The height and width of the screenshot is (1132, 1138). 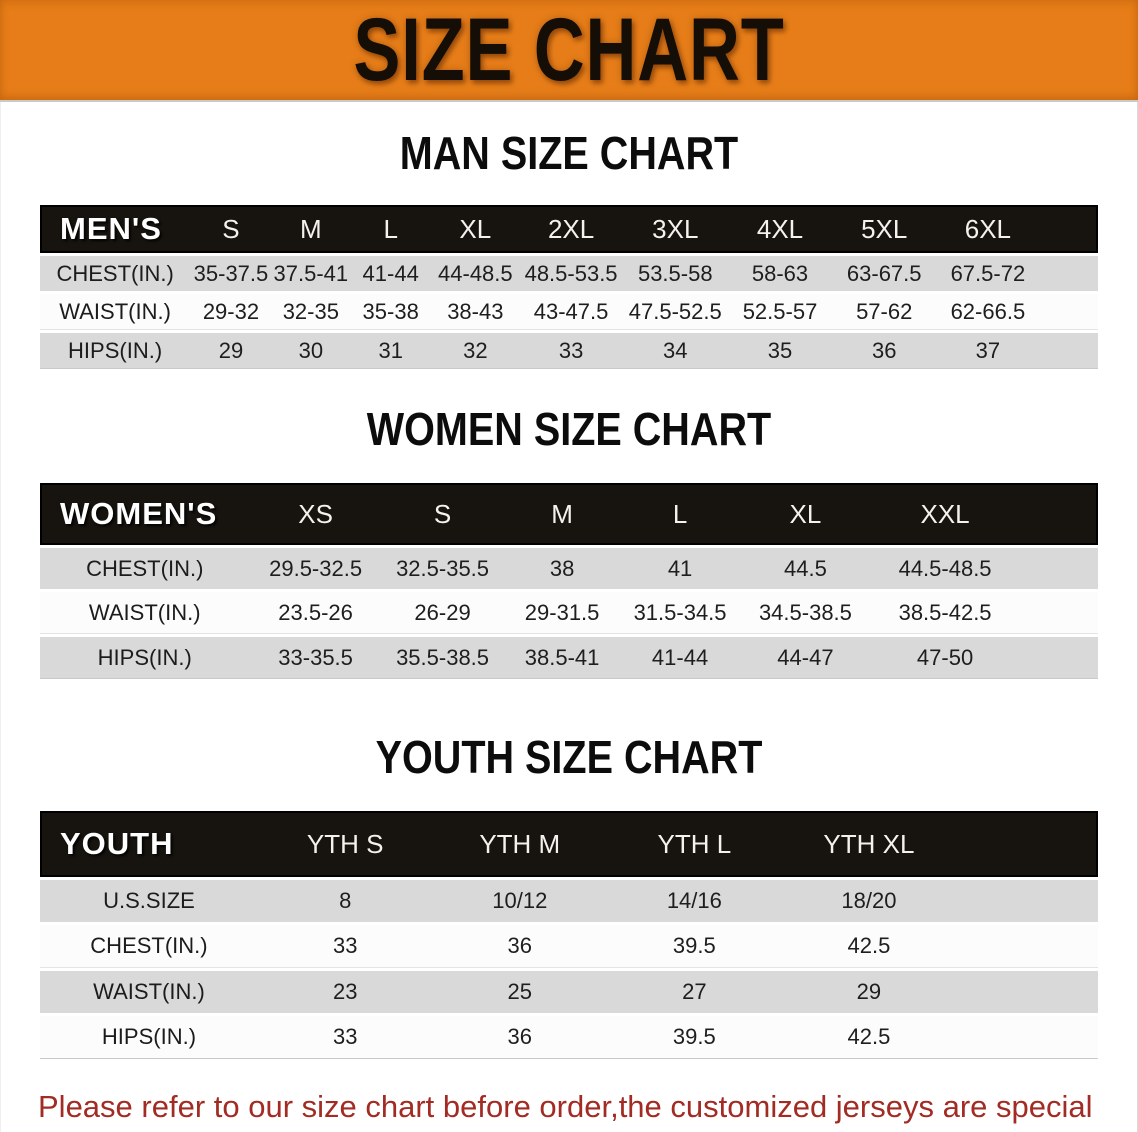 What do you see at coordinates (945, 514) in the screenshot?
I see `column-header-xxl: XXL` at bounding box center [945, 514].